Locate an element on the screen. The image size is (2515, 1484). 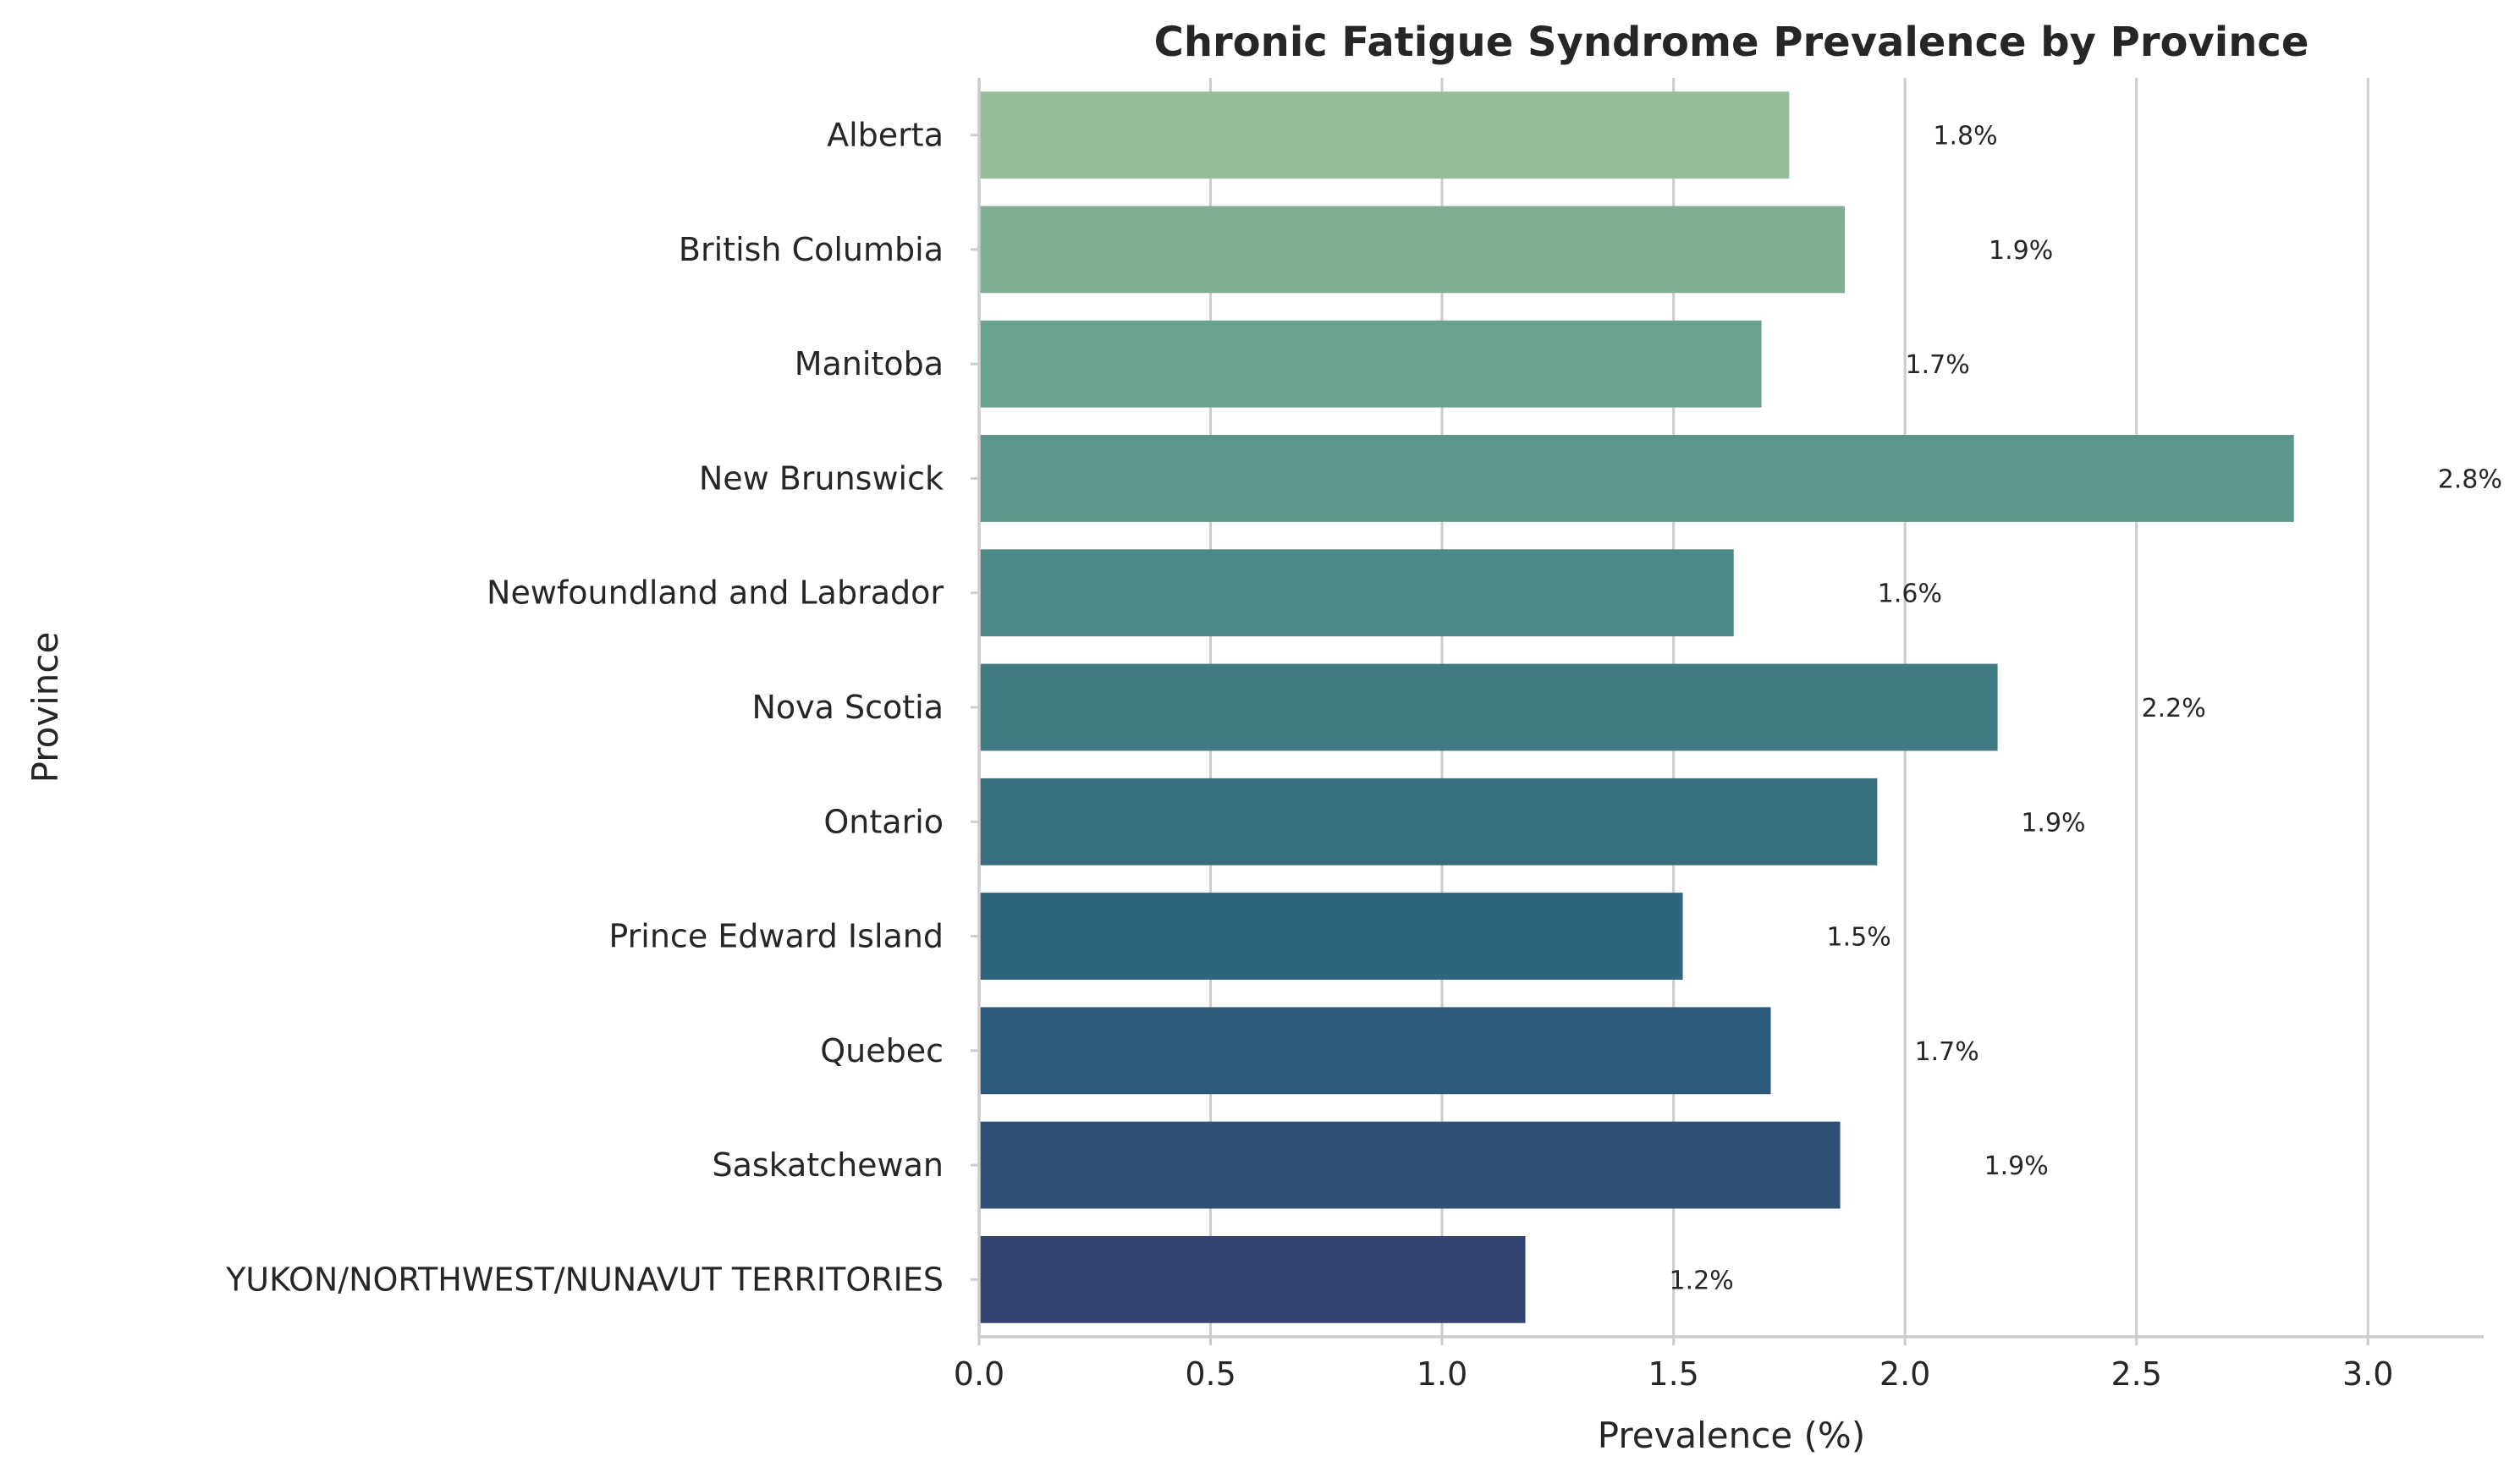
y-tick-label: Manitoba is located at coordinates (869, 363).